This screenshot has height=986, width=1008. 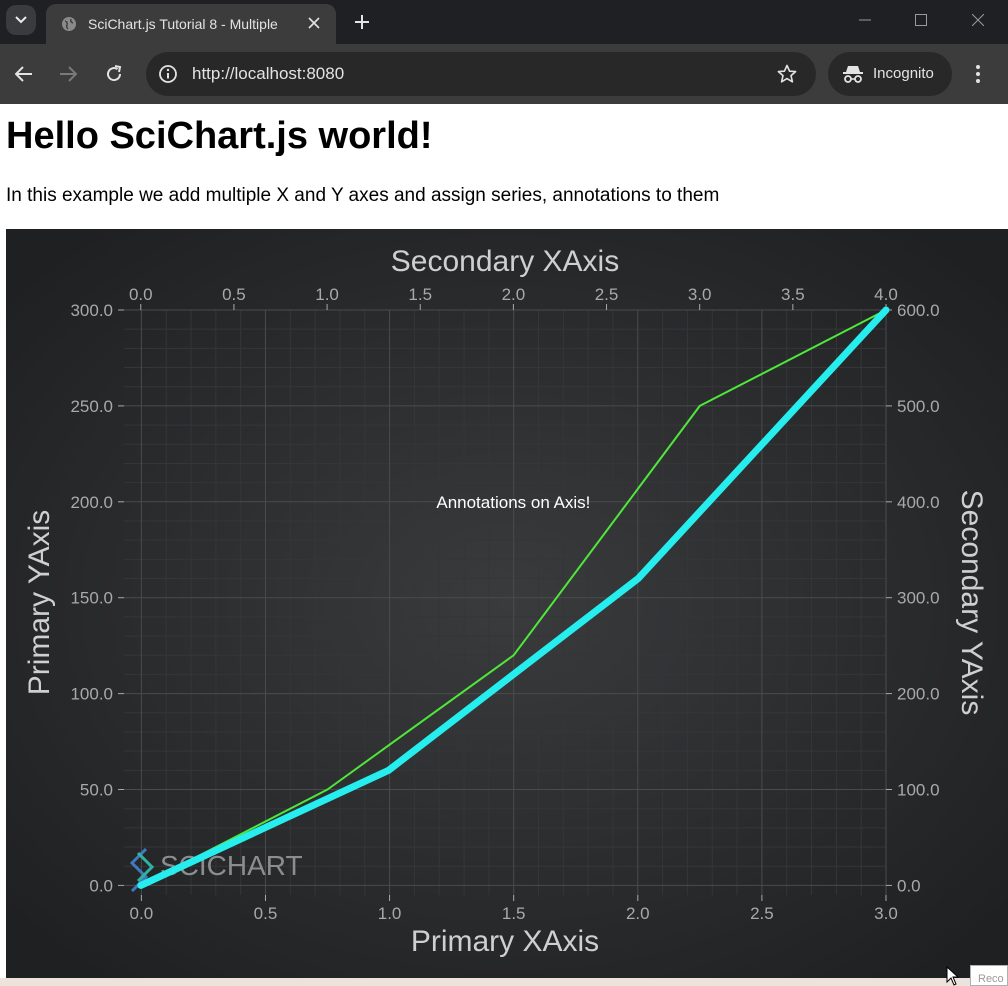 I want to click on y-primary-tick-label: 100.0, so click(x=91, y=694).